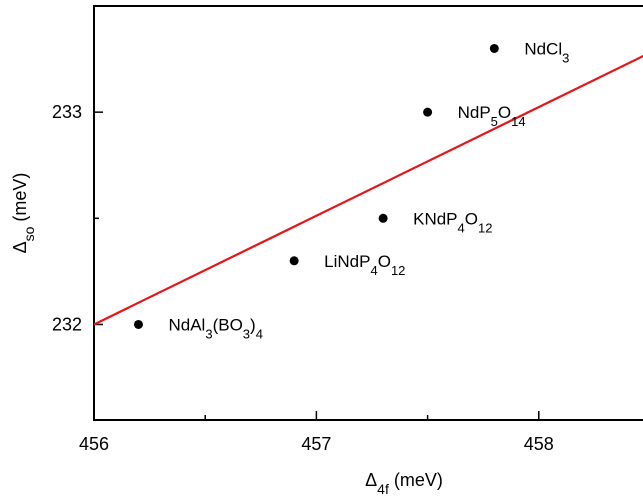 Image resolution: width=643 pixels, height=497 pixels. Describe the element at coordinates (23, 213) in the screenshot. I see `y-axis-label: Δso (meV)` at that location.